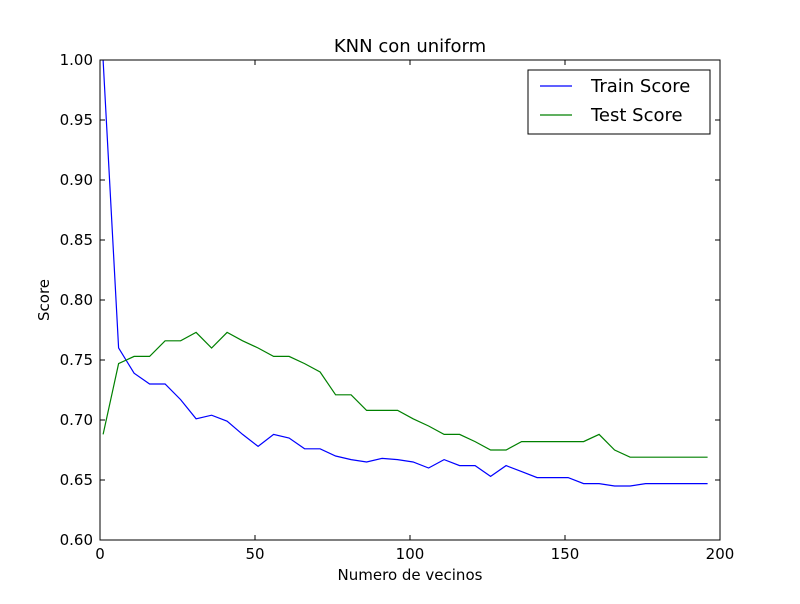  Describe the element at coordinates (720, 554) in the screenshot. I see `x-tick-label: 200` at that location.